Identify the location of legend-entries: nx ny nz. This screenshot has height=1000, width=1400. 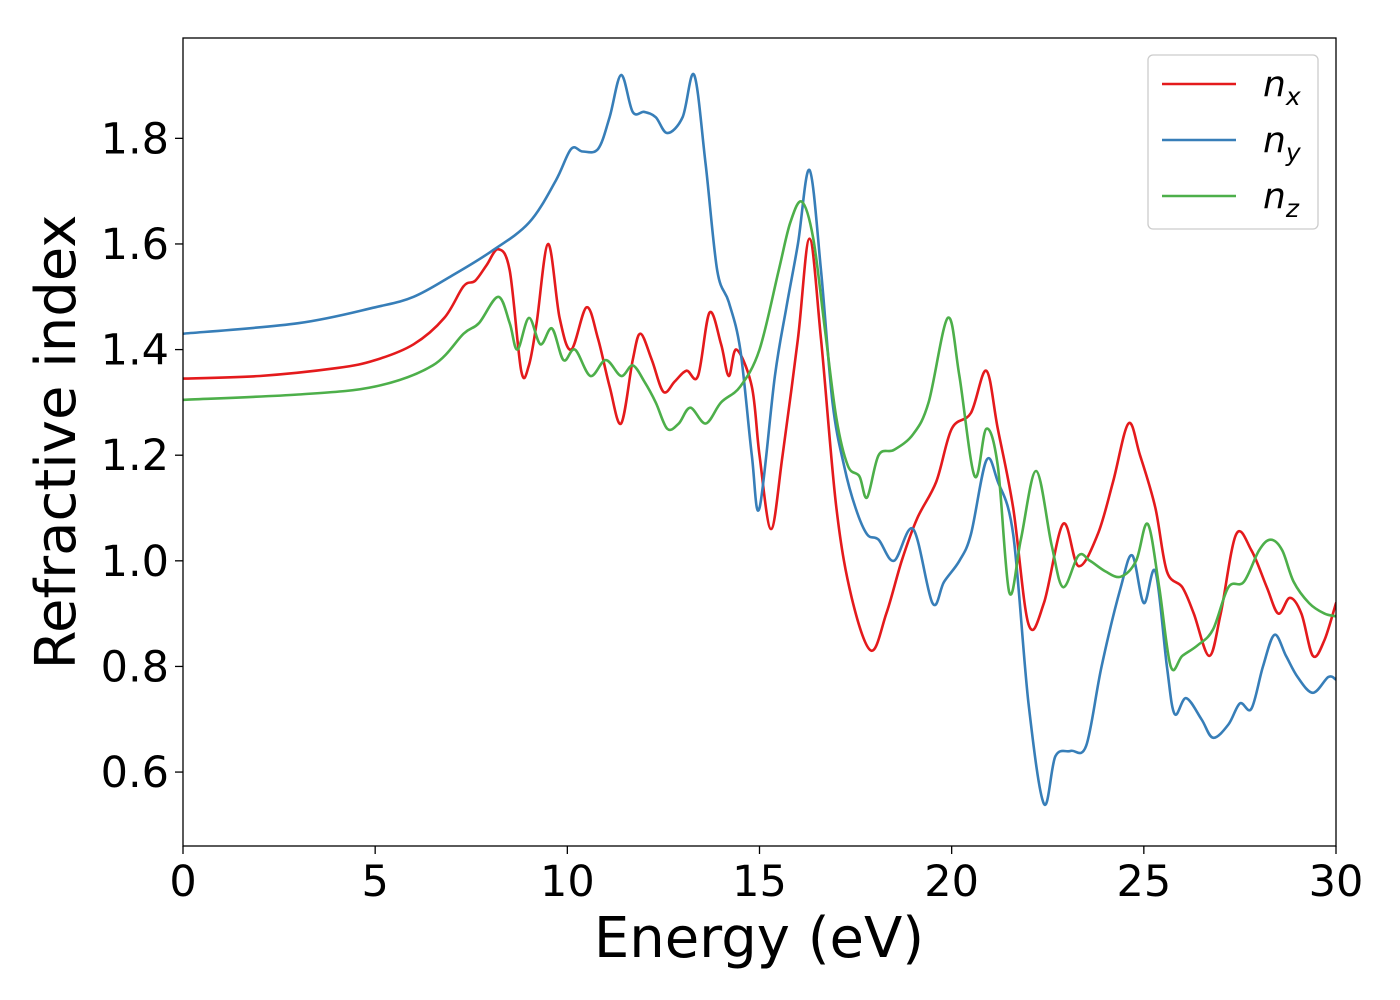
(1232, 143).